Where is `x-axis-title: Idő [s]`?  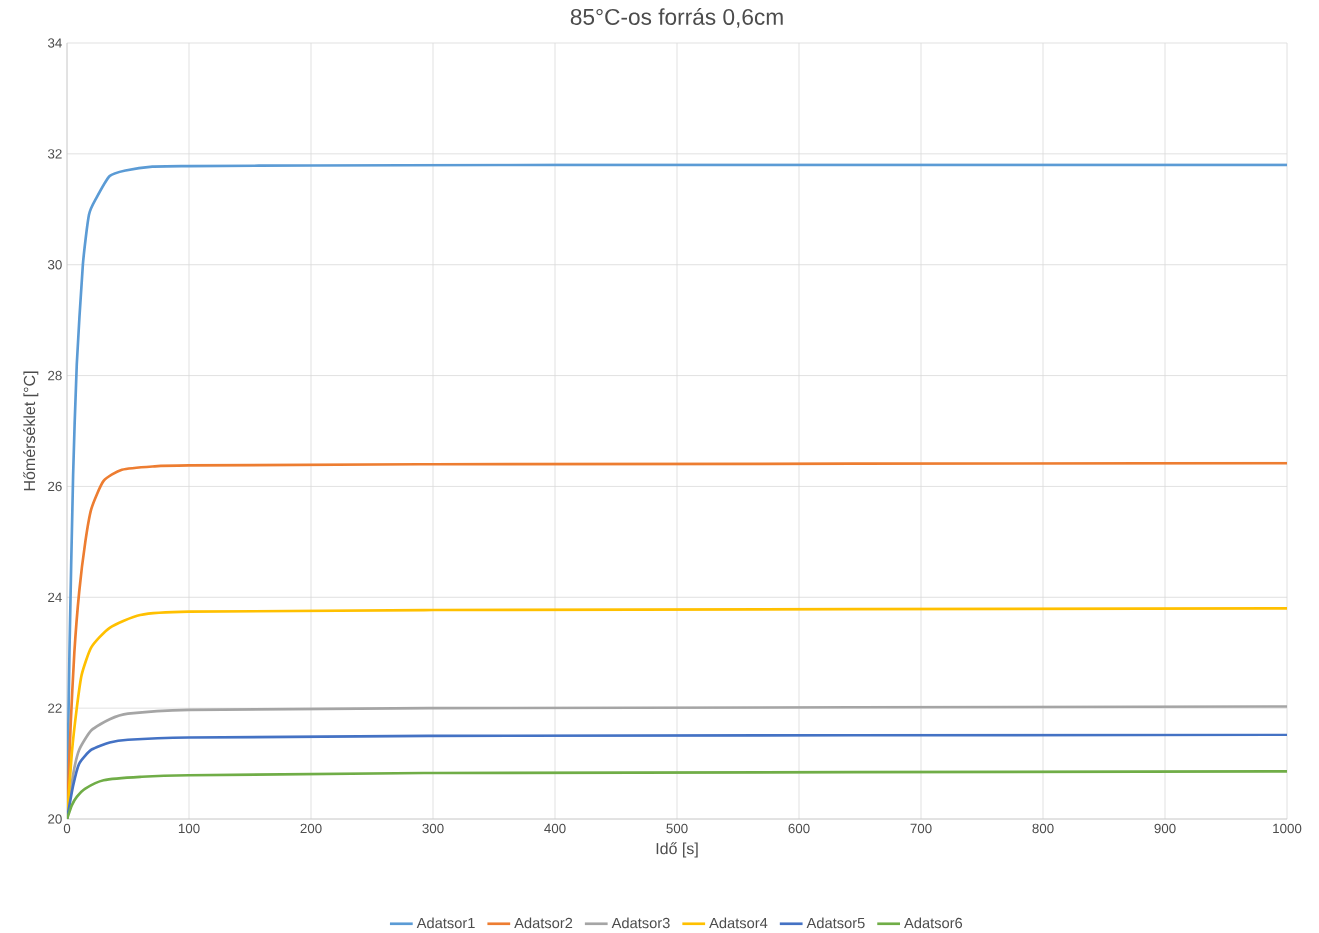
x-axis-title: Idő [s] is located at coordinates (677, 850).